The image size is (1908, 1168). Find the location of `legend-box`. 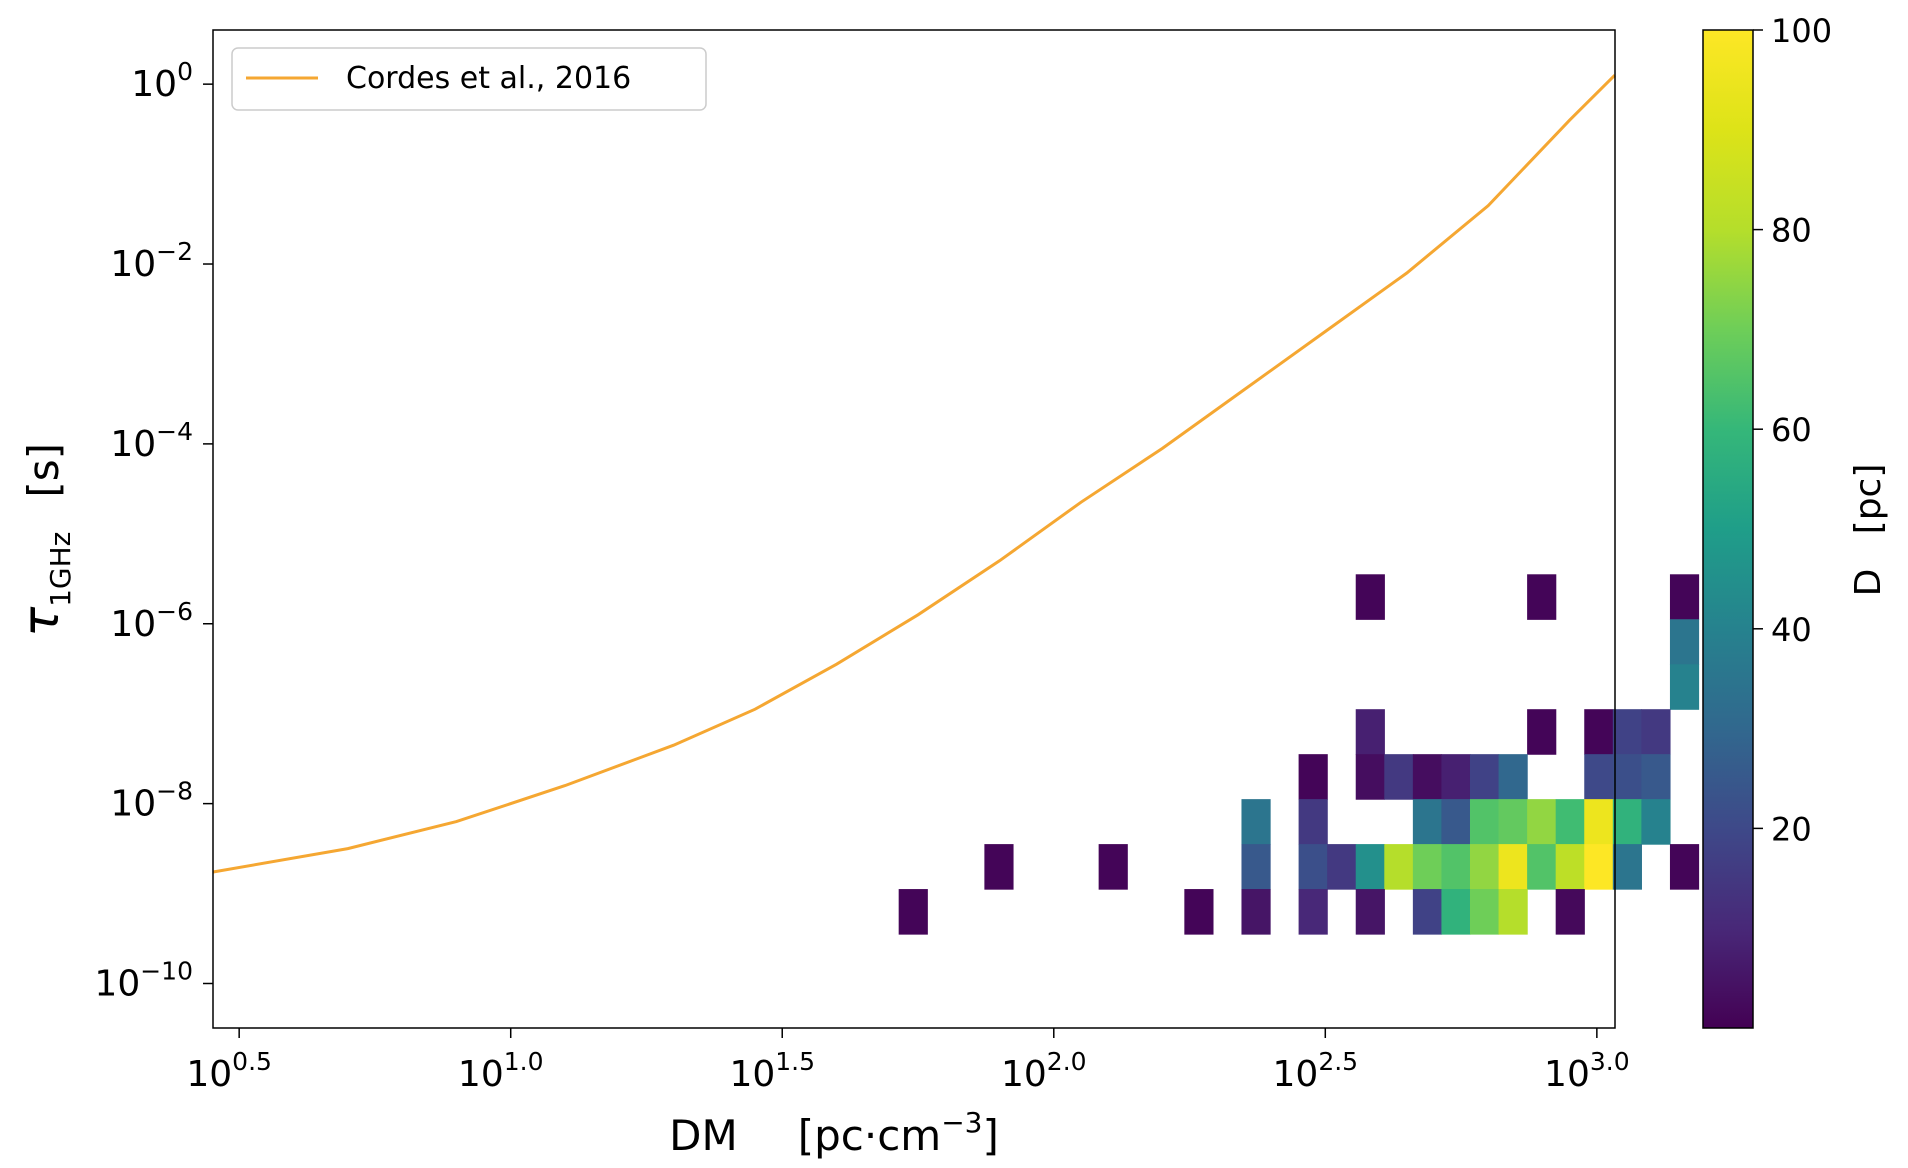

legend-box is located at coordinates (469, 79).